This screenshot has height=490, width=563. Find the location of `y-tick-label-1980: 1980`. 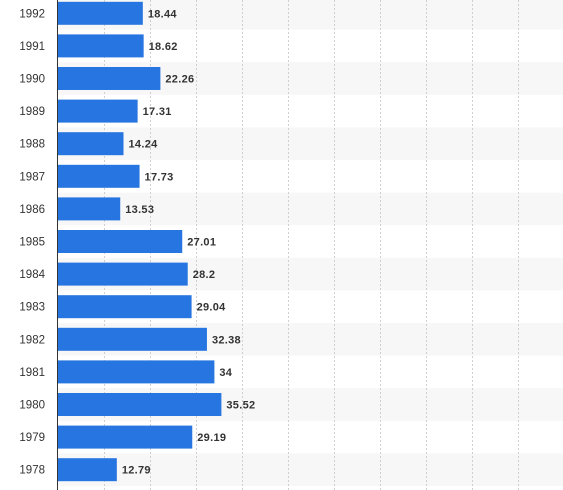

y-tick-label-1980: 1980 is located at coordinates (32, 406).